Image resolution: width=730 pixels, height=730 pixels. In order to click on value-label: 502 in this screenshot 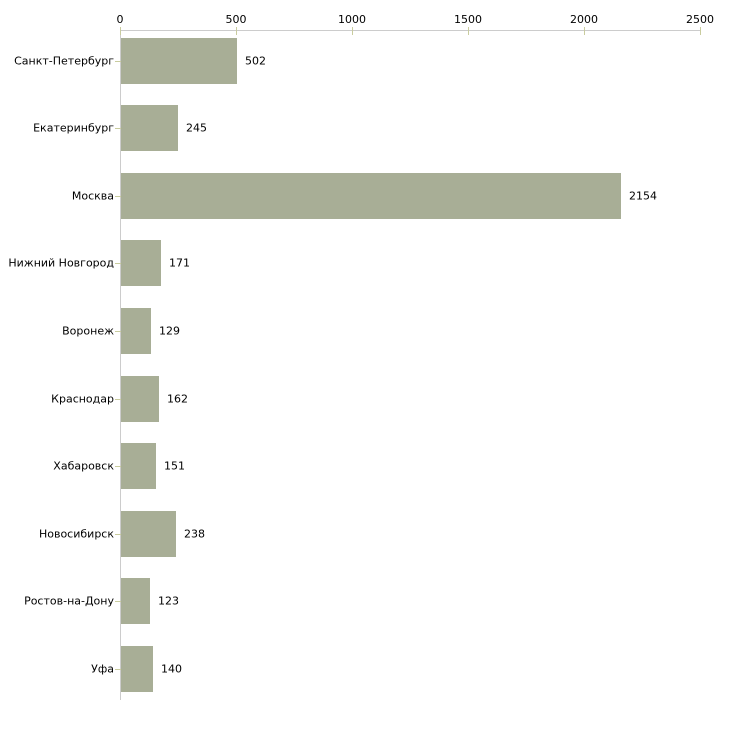, I will do `click(255, 60)`.